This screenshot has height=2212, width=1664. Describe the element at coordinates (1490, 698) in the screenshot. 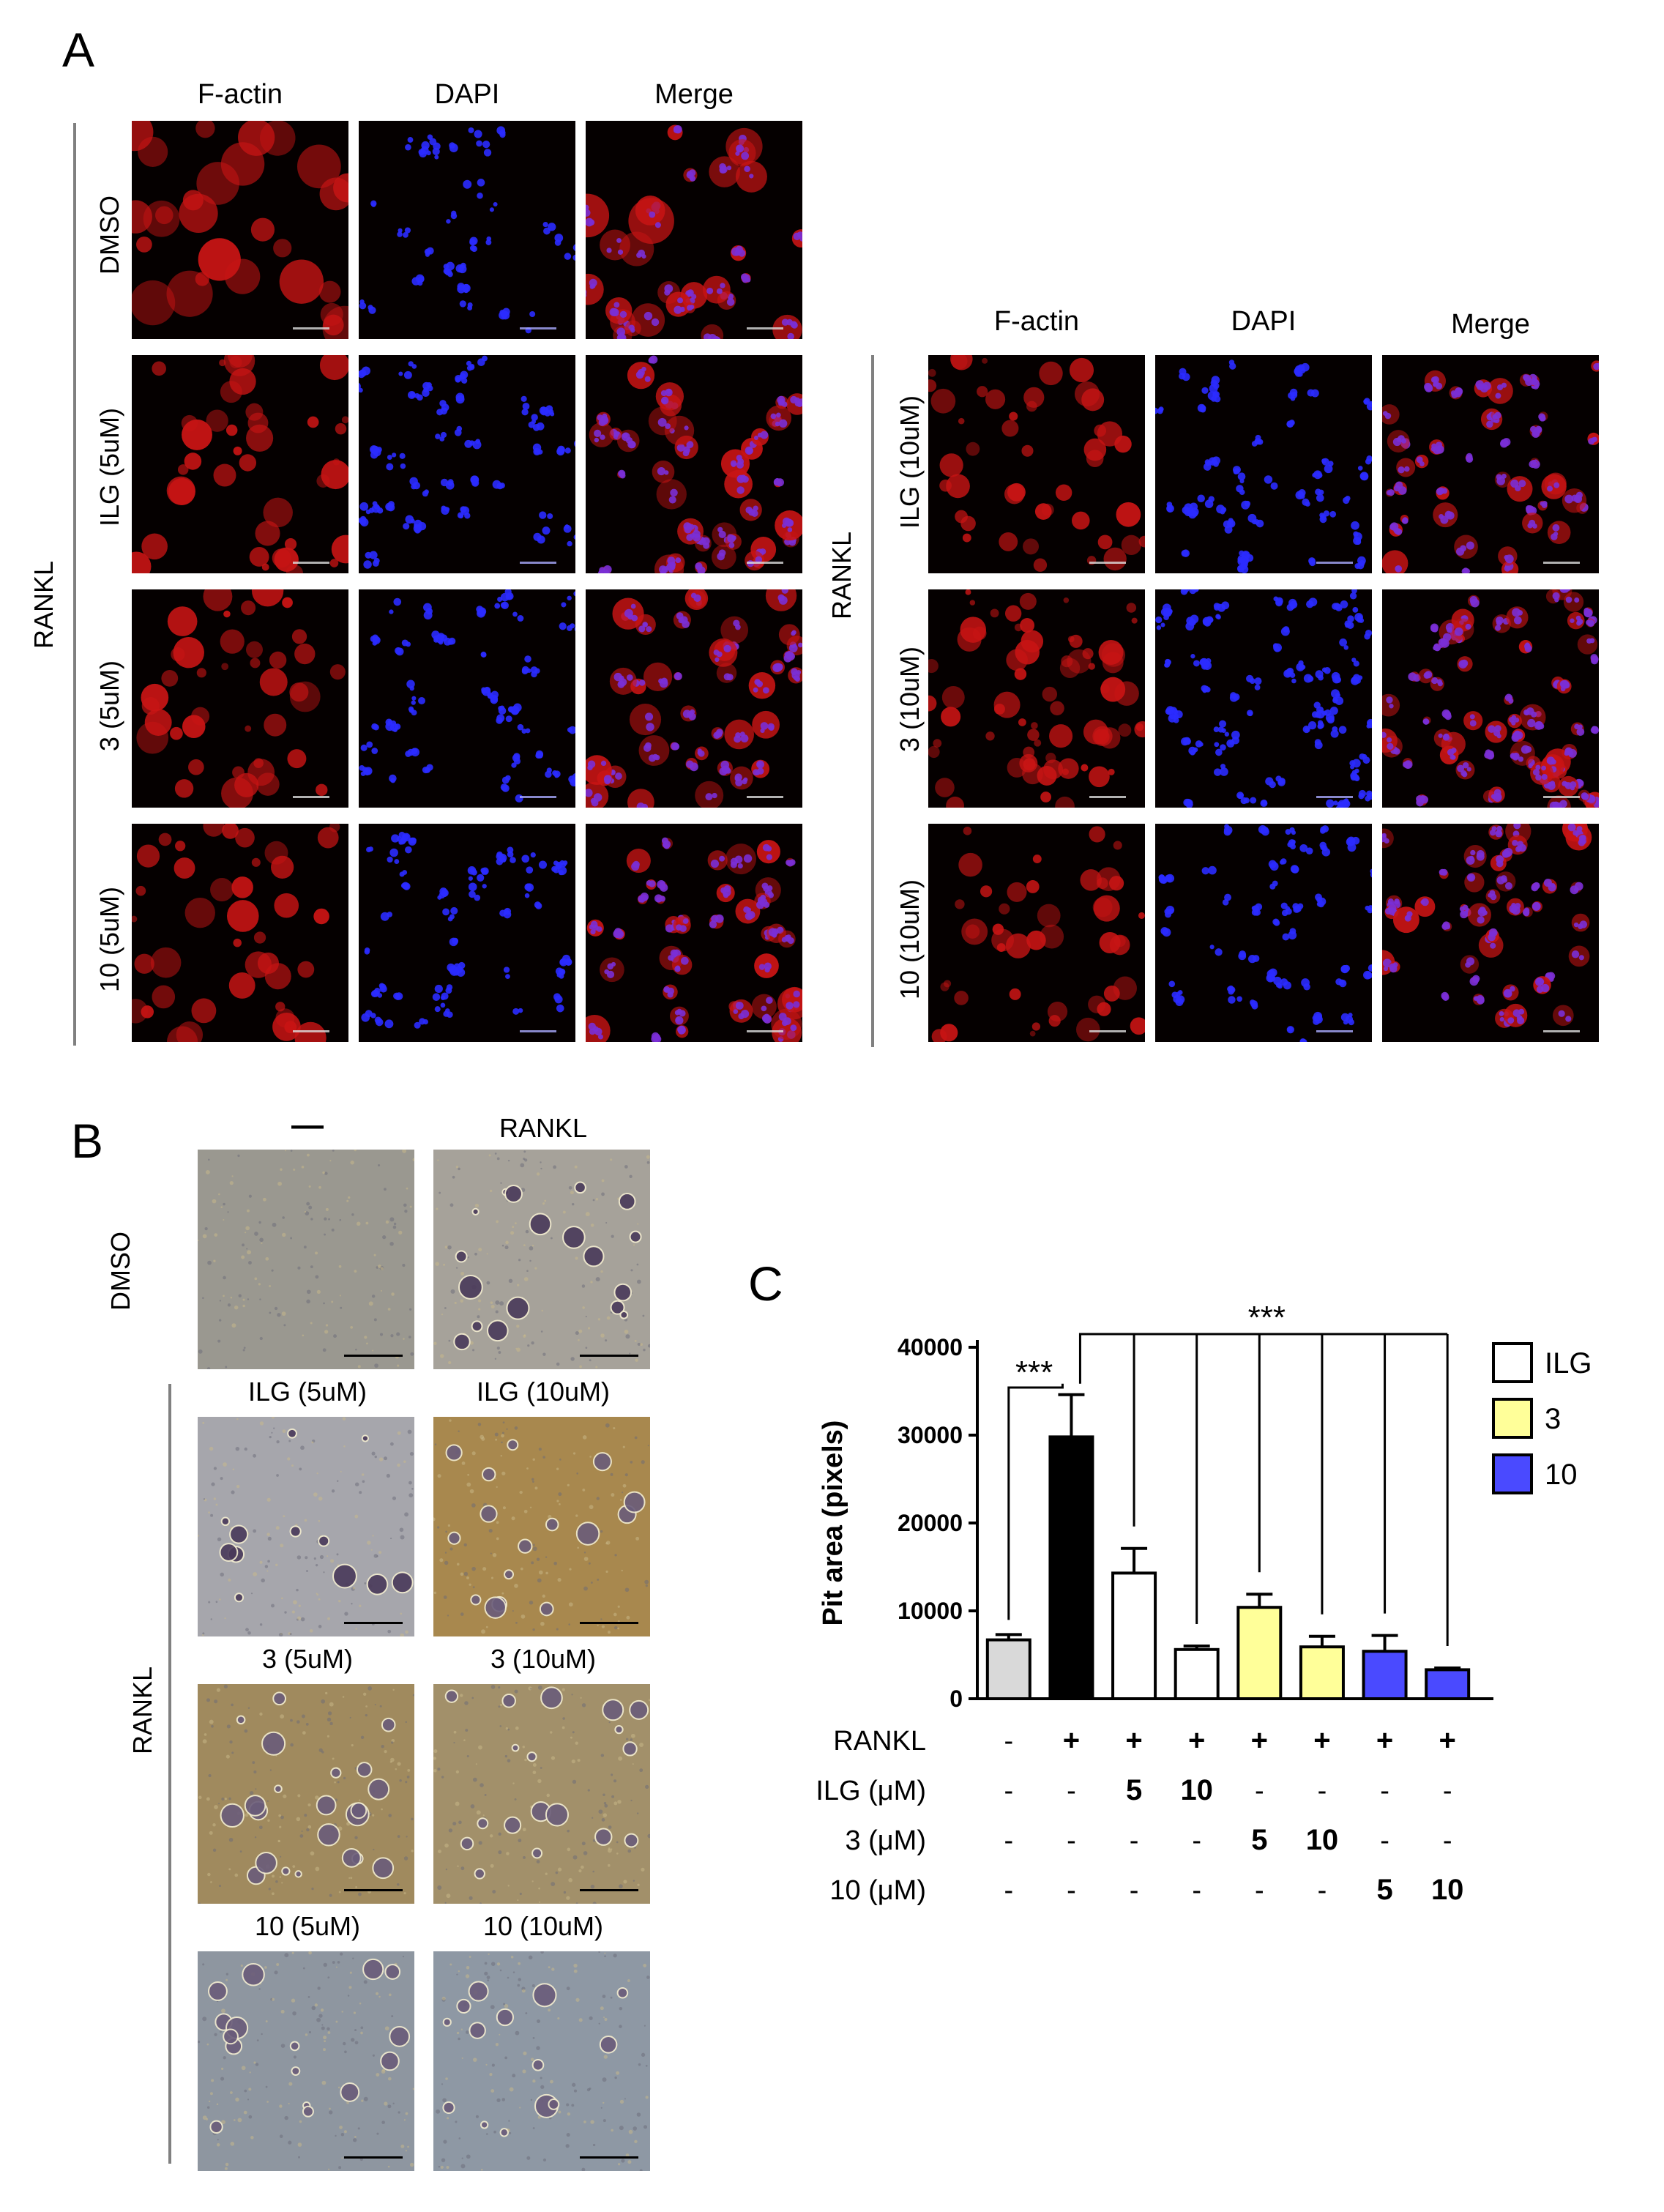

I see `micrograph-3-10-merge` at that location.